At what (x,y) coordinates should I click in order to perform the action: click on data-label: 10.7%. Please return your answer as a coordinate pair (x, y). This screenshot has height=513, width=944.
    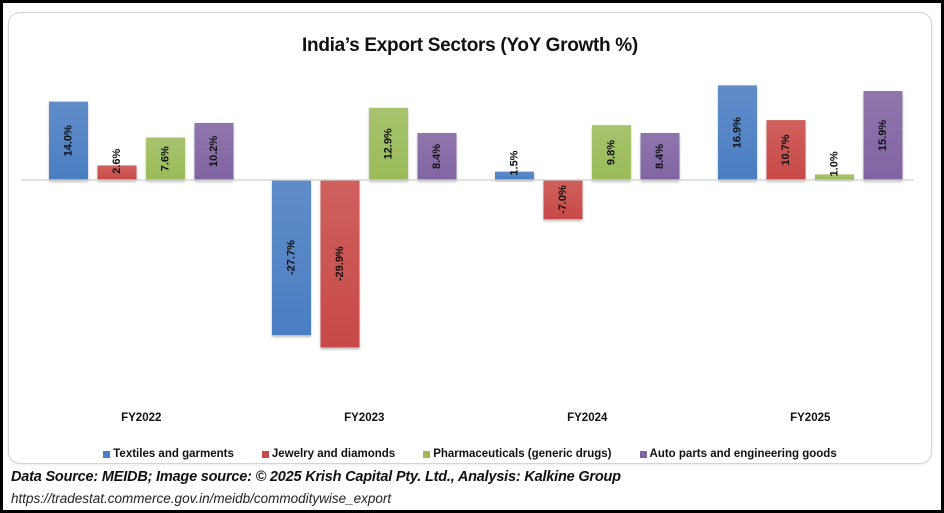
    Looking at the image, I should click on (786, 149).